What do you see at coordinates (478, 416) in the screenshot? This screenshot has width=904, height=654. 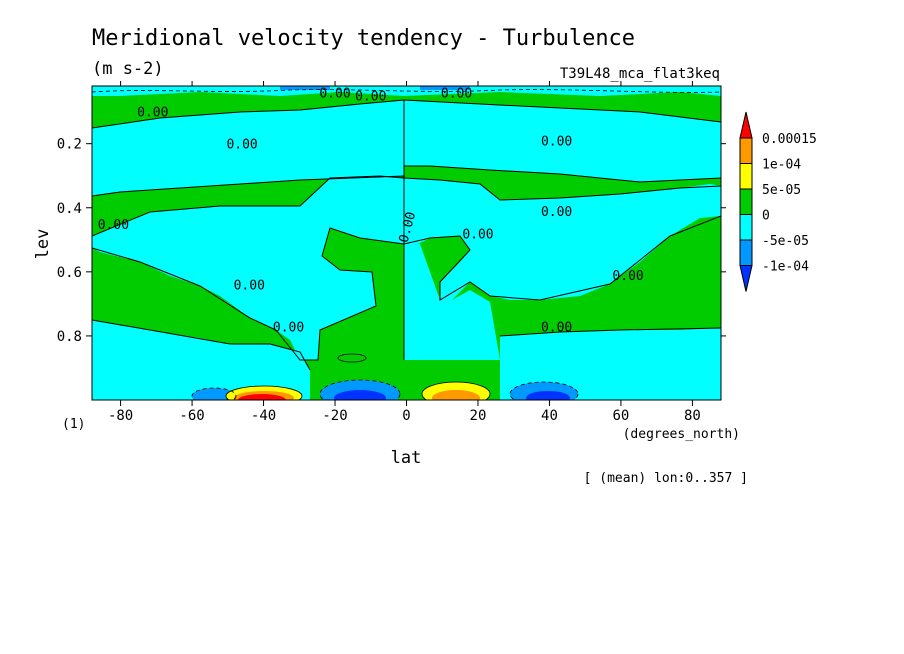 I see `x-tick-label: 20` at bounding box center [478, 416].